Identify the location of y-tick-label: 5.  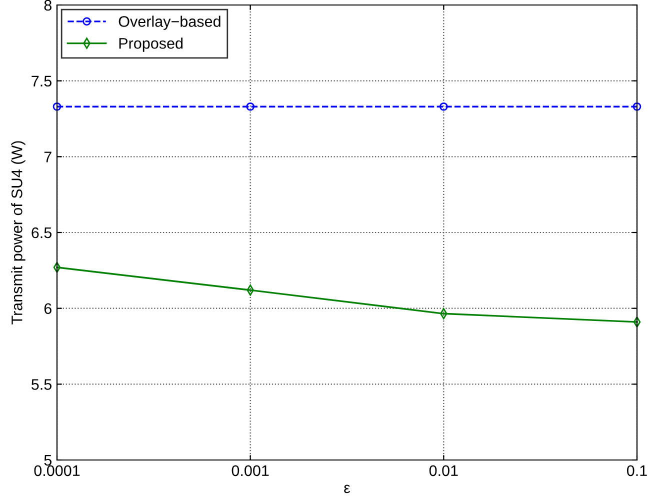
(48, 460).